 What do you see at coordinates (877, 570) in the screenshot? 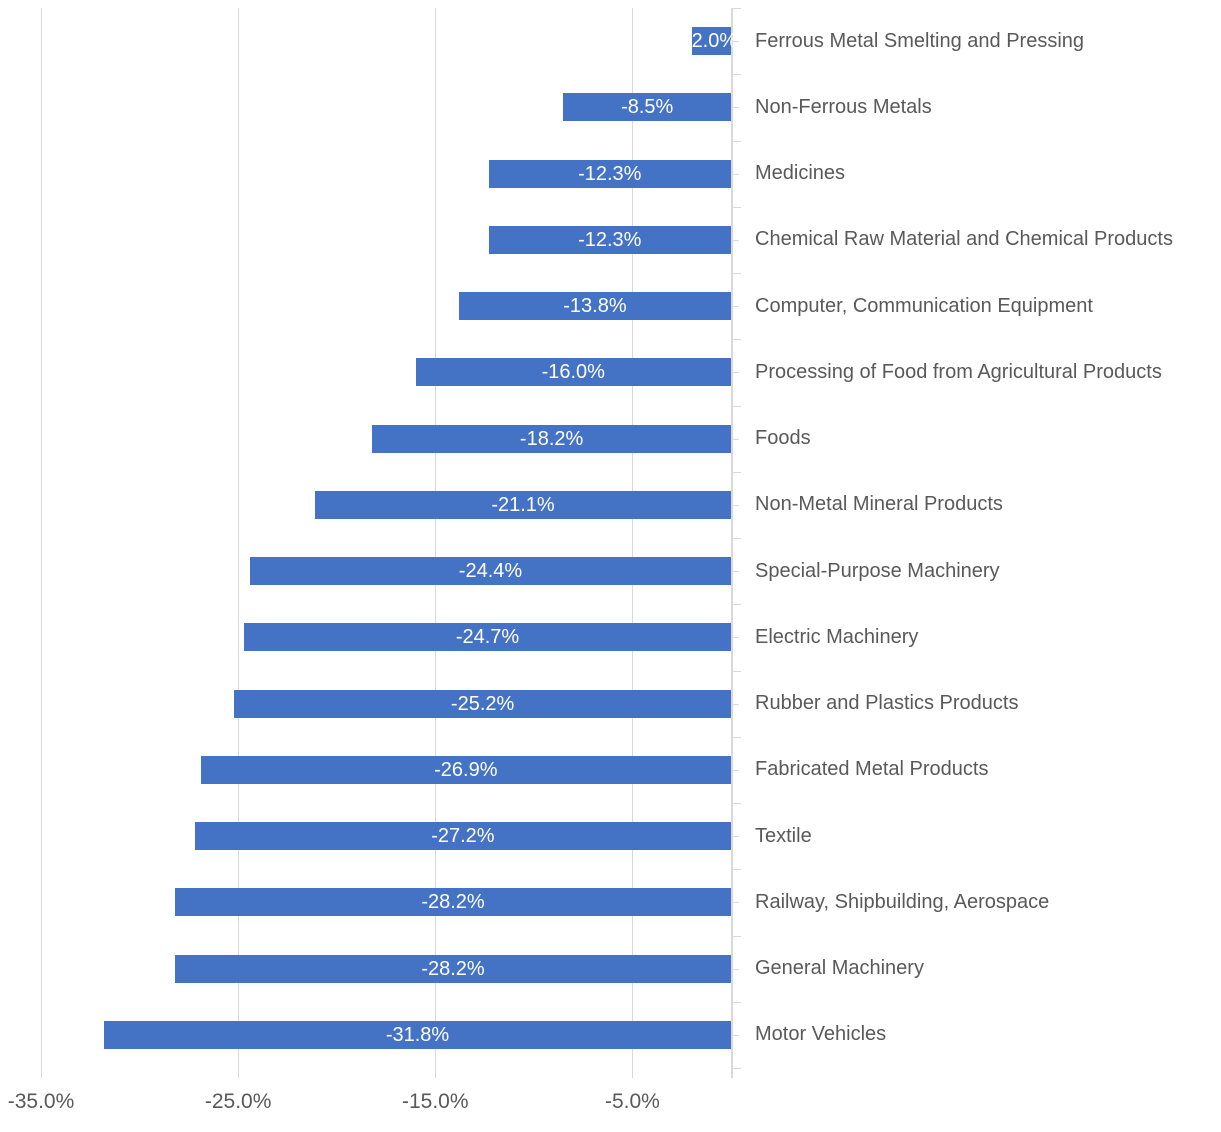
I see `category-label: Special-Purpose Machinery` at bounding box center [877, 570].